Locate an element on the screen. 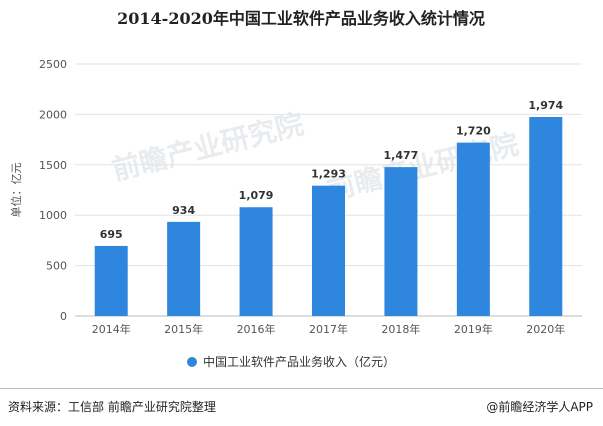  footer: 资料来源：工信部 前瞻产业研究院整理 @前瞻经济学人APP is located at coordinates (301, 407).